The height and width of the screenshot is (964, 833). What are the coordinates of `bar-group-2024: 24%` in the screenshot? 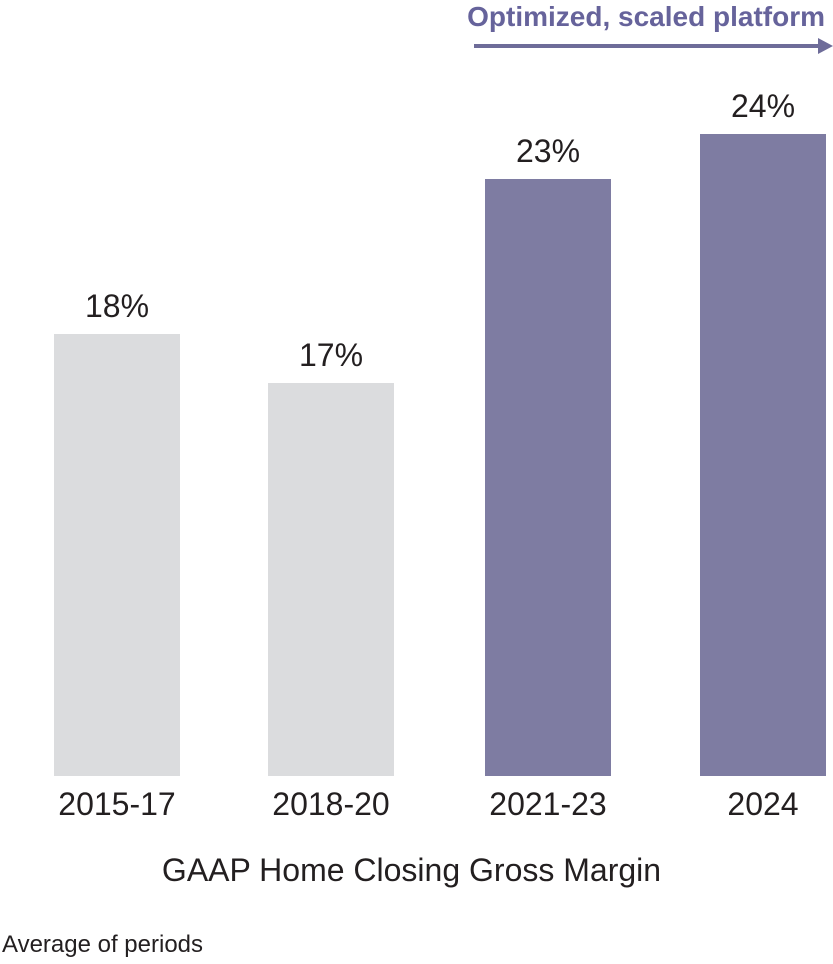 It's located at (763, 432).